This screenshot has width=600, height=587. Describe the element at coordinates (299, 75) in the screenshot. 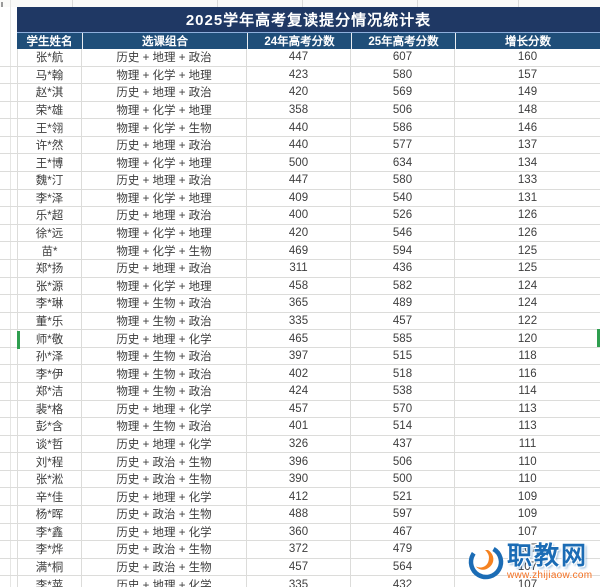

I see `score-2024-cell: 423` at that location.